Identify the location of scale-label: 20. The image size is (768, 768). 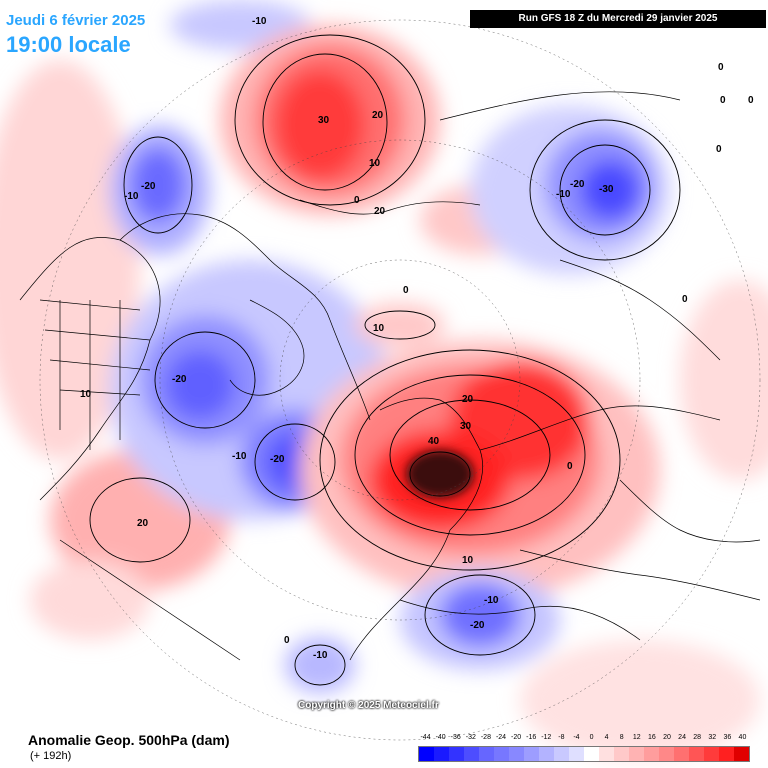
(667, 737).